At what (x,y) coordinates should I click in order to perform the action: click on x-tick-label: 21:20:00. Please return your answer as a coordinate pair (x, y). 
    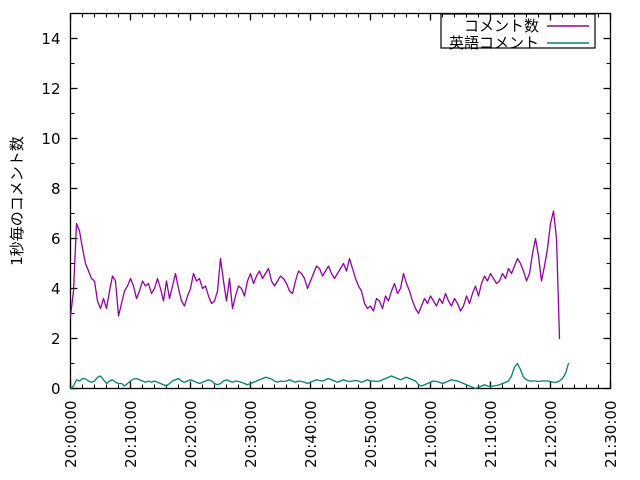
    Looking at the image, I should click on (551, 434).